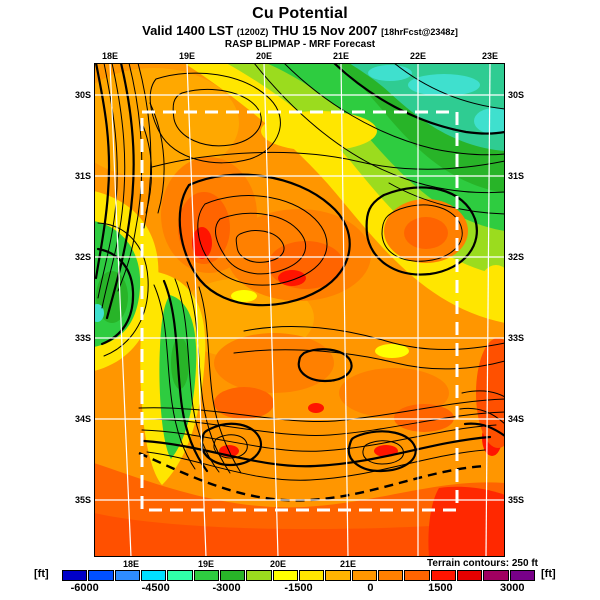  Describe the element at coordinates (82, 338) in the screenshot. I see `lat-label-left-33S: 33S` at that location.